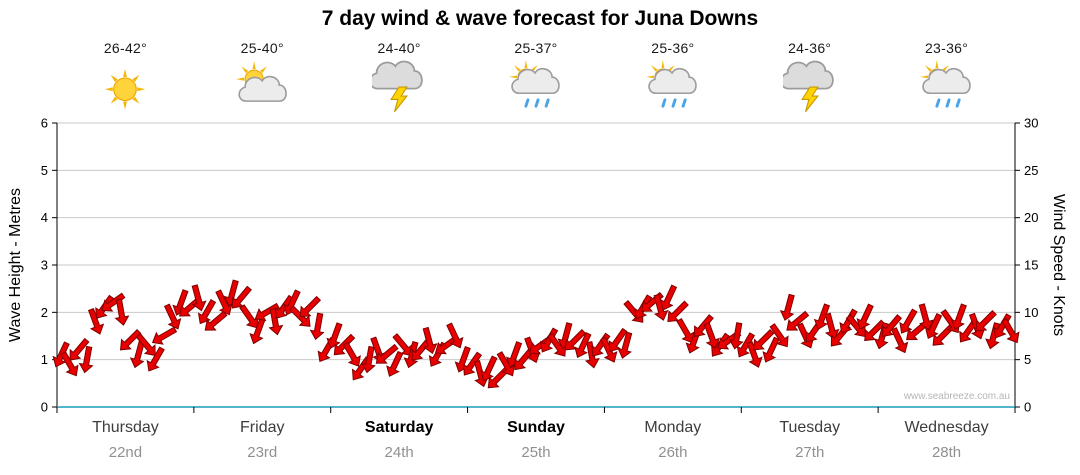 This screenshot has height=475, width=1080. Describe the element at coordinates (125, 427) in the screenshot. I see `day-name: Thursday` at that location.